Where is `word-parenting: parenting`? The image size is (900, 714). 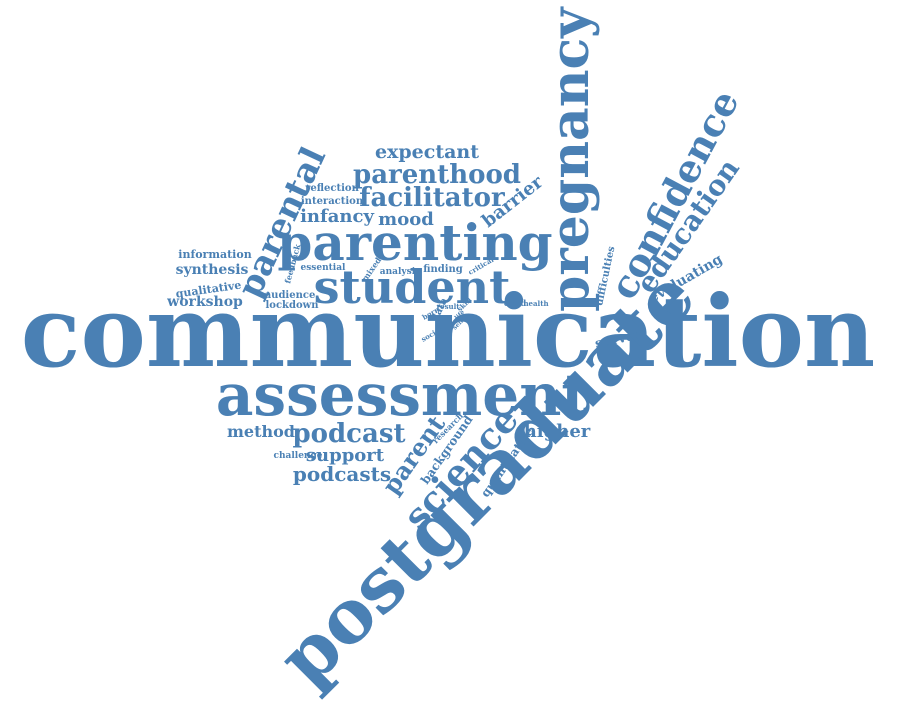
word-parenting: parenting is located at coordinates (414, 242).